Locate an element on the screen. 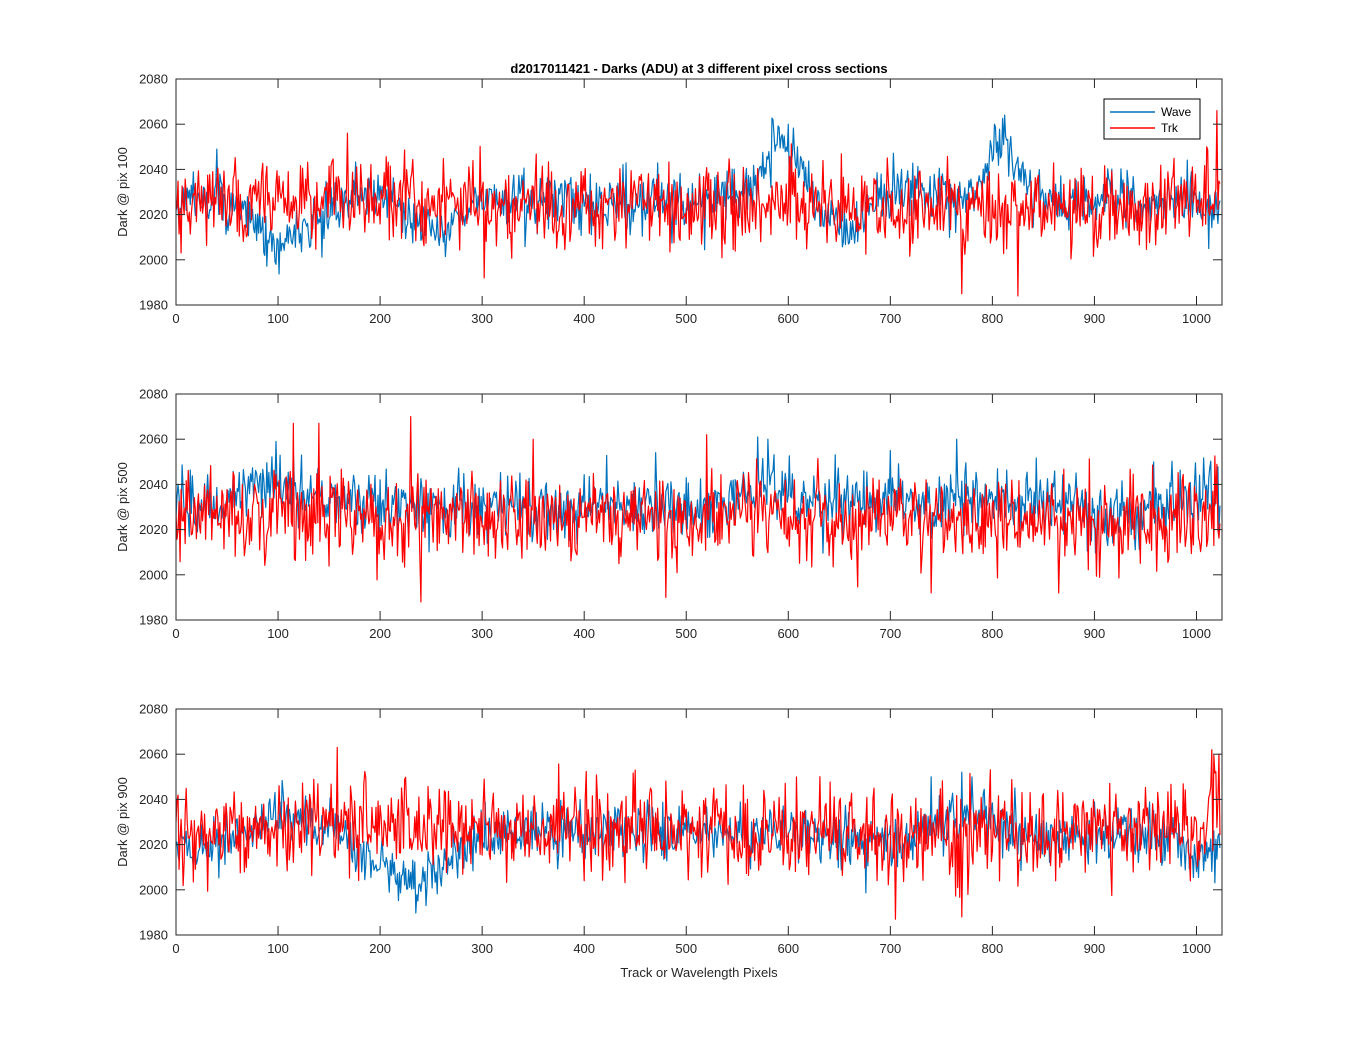 The width and height of the screenshot is (1350, 1050). legend-label-wave: Wave is located at coordinates (1176, 112).